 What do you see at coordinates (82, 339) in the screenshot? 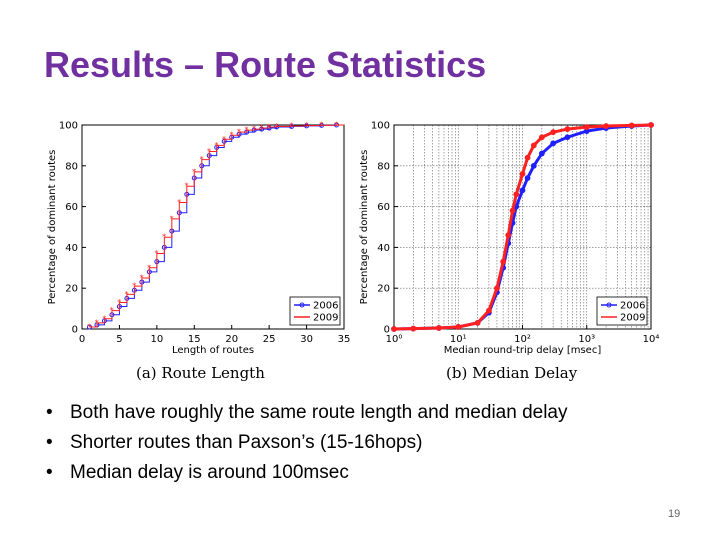
I see `x-tick-label: 0` at bounding box center [82, 339].